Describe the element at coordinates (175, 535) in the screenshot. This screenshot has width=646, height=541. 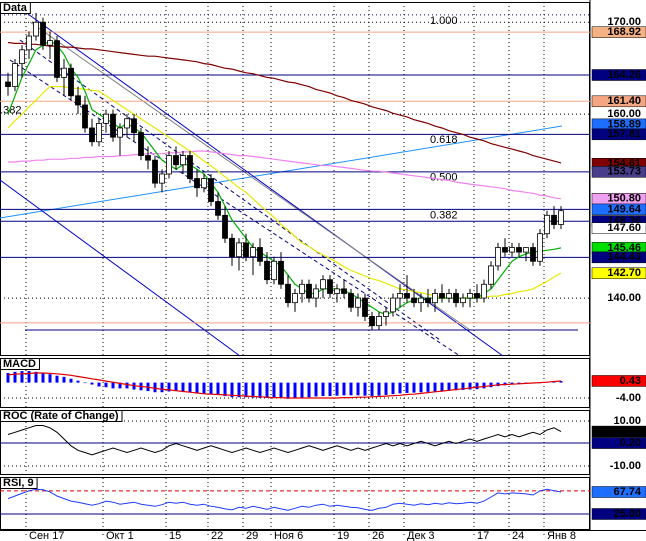
I see `x-tick-label: 15` at that location.